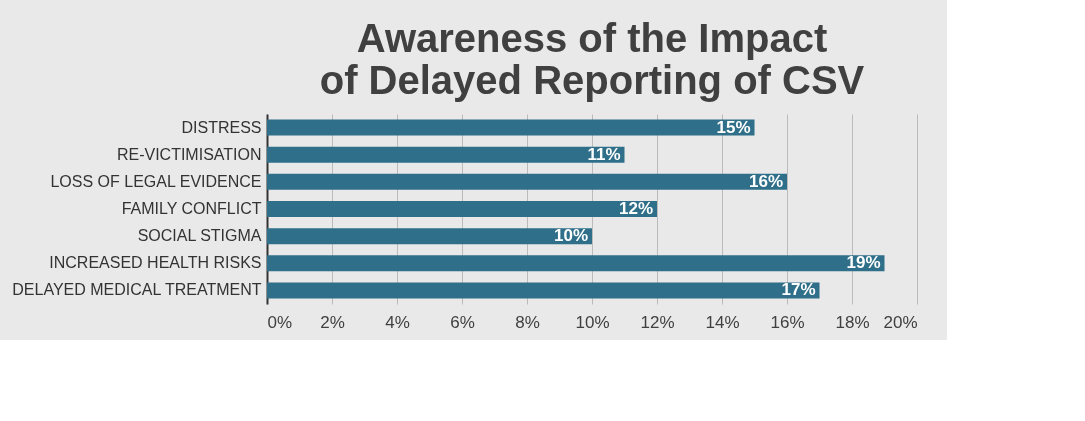  What do you see at coordinates (189, 154) in the screenshot?
I see `y-tick-label: RE-VICTIMISATION` at bounding box center [189, 154].